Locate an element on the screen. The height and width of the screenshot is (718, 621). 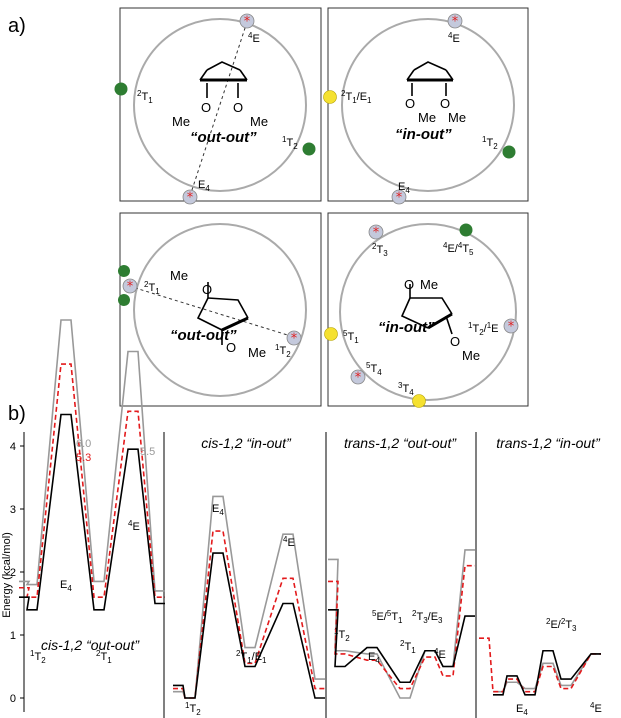
energy-point-label: 2E/2T3​ is located at coordinates (561, 625).